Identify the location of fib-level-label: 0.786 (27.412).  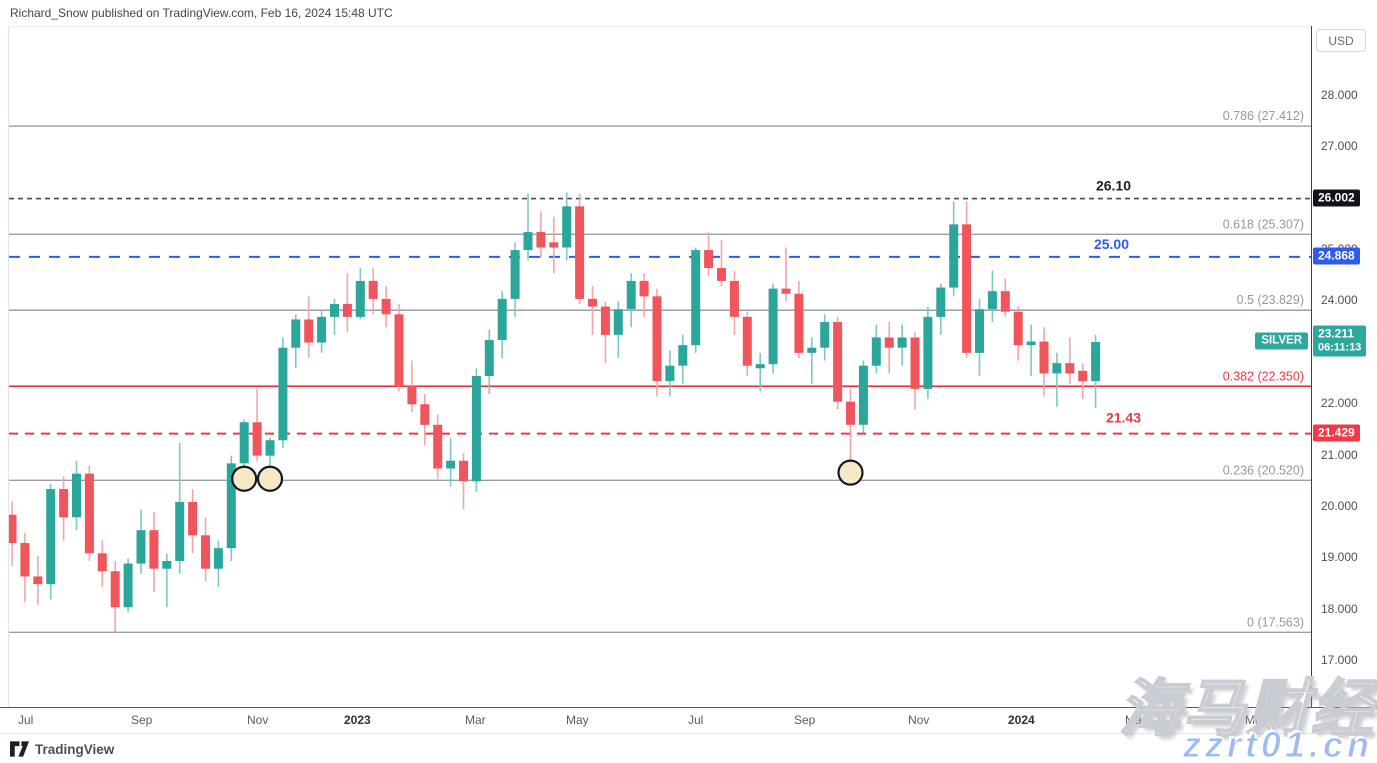
(1263, 116).